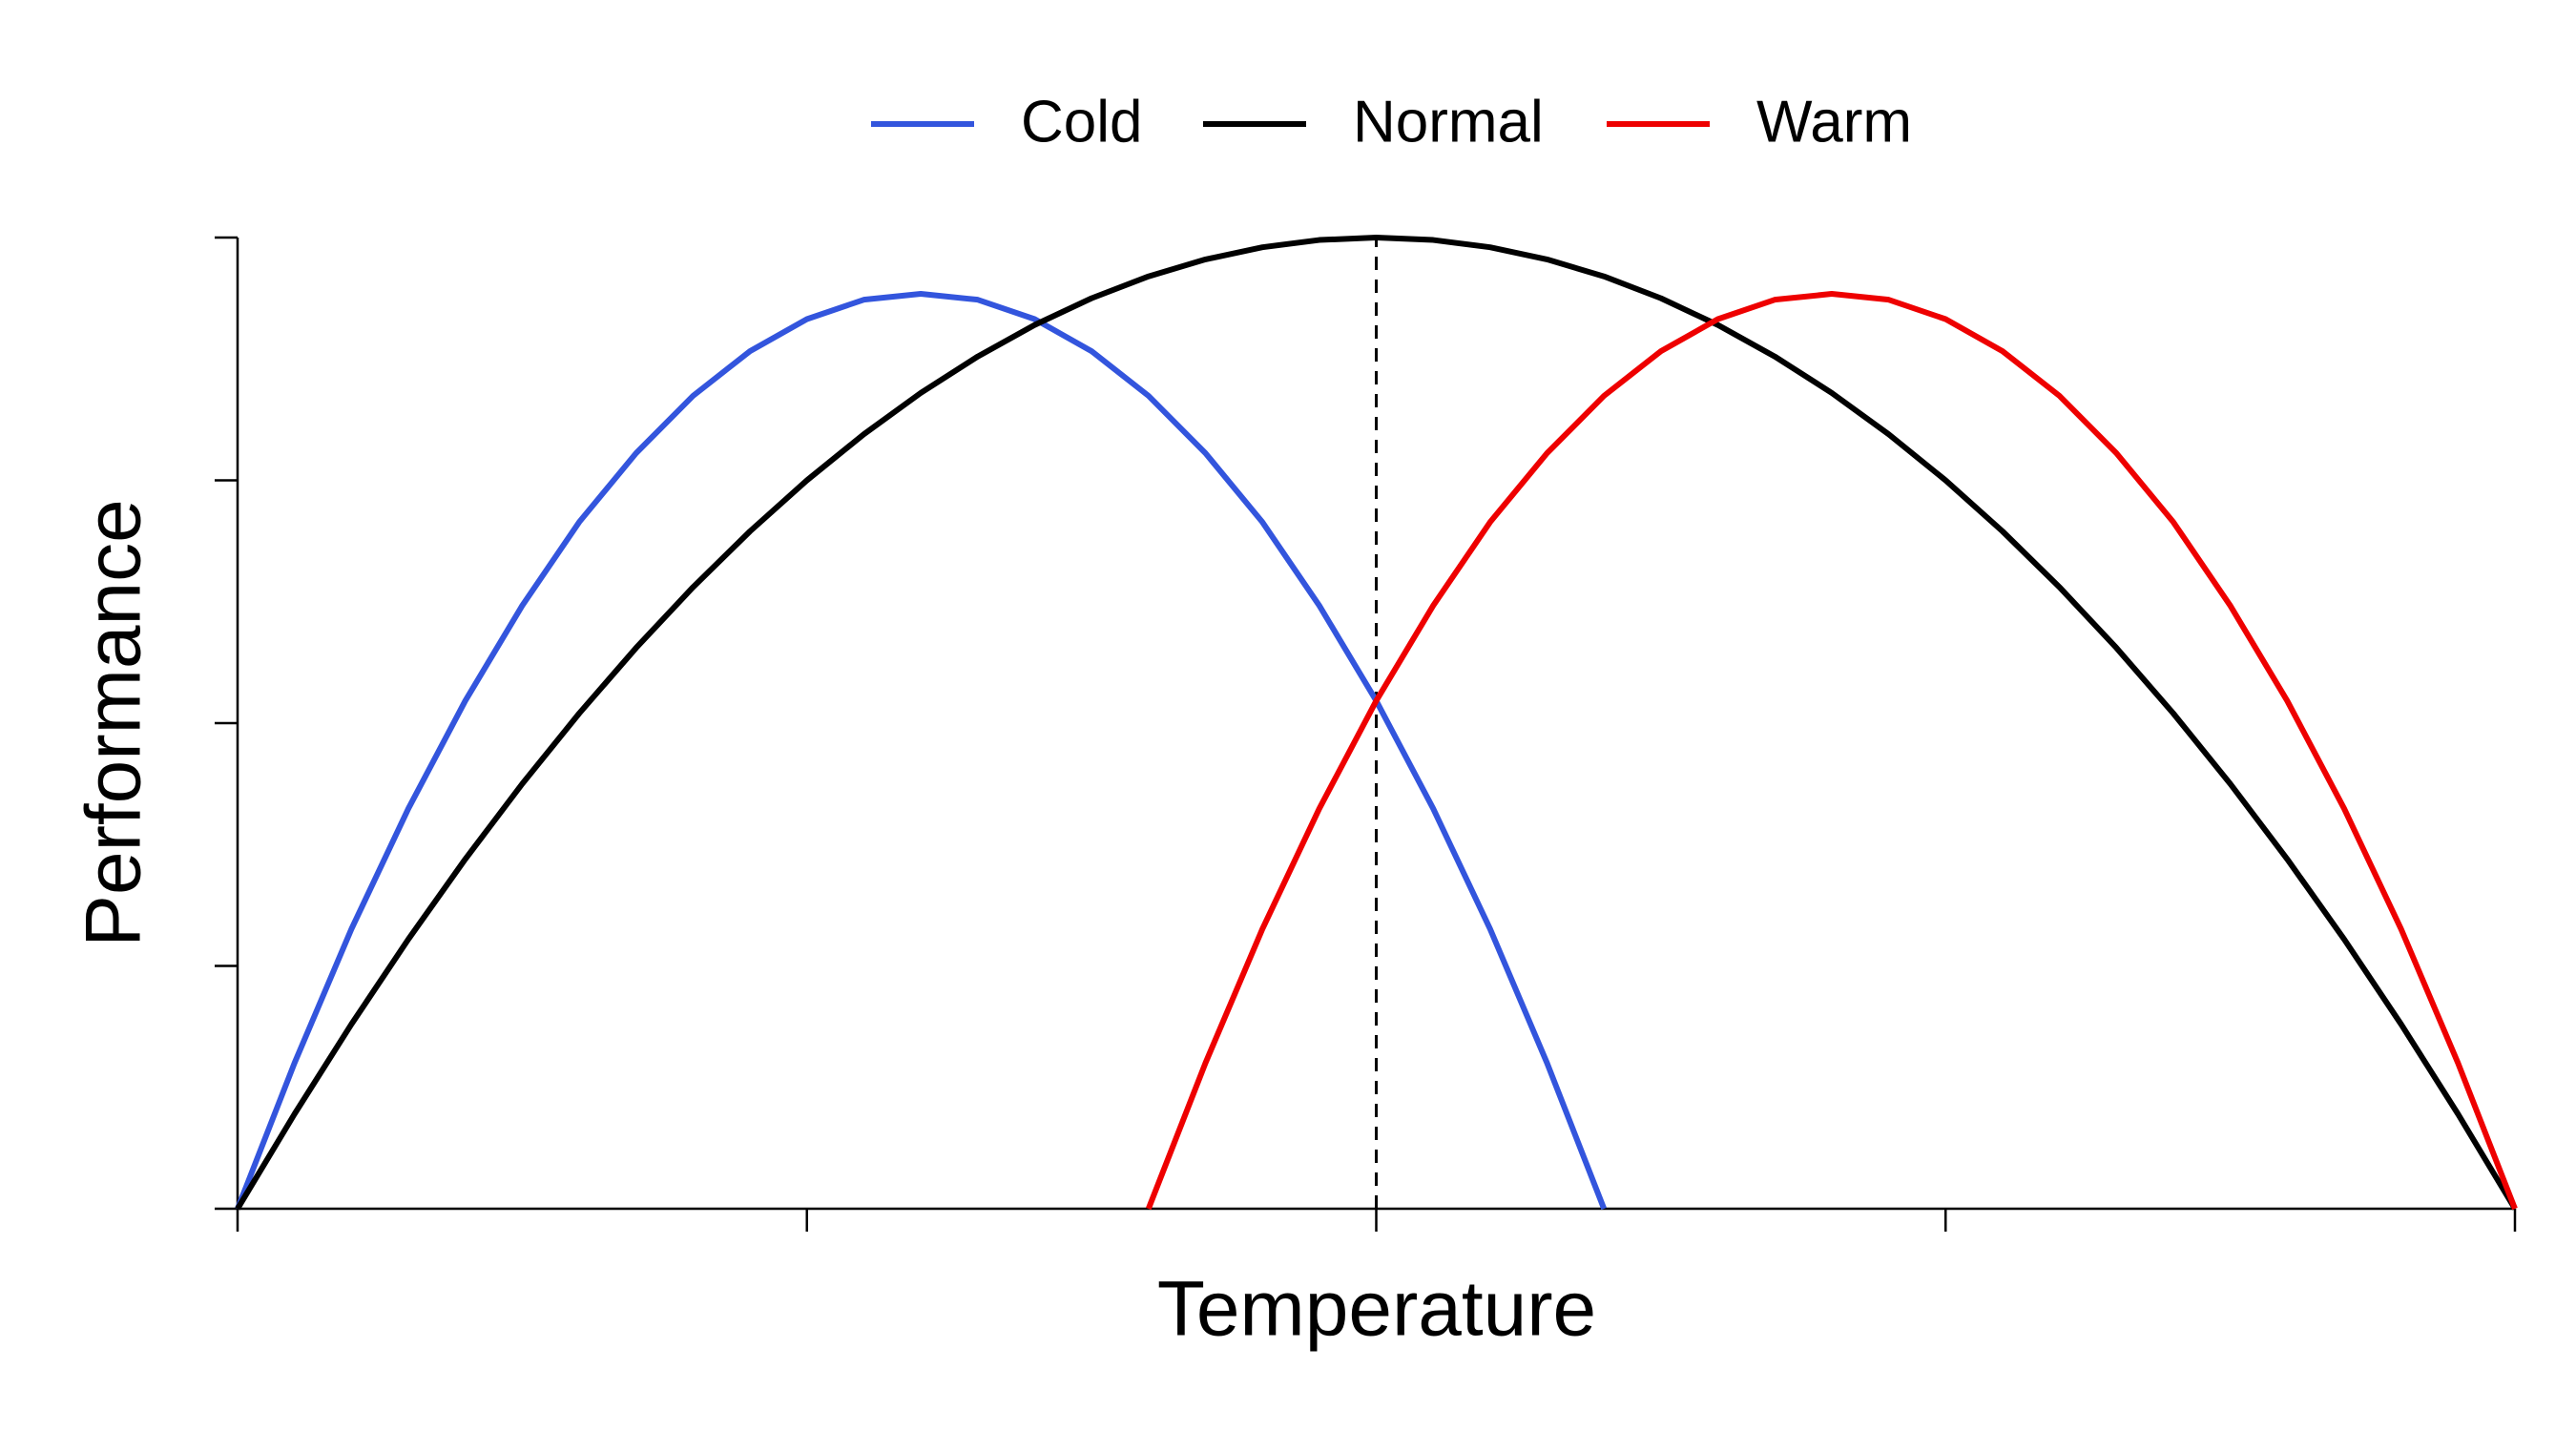 Image resolution: width=2576 pixels, height=1431 pixels. I want to click on legend-label: Normal, so click(1448, 122).